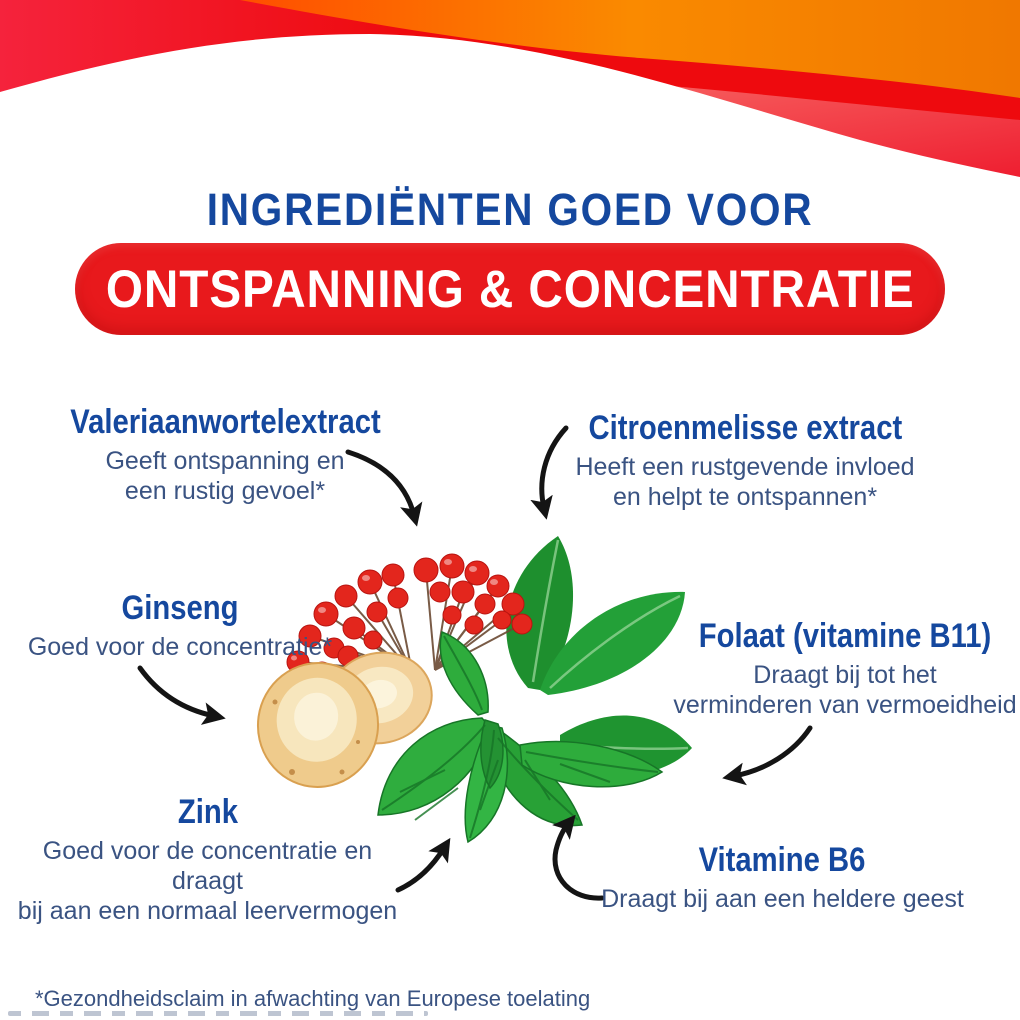 The height and width of the screenshot is (1020, 1020). I want to click on ginseng-root-slices, so click(344, 719).